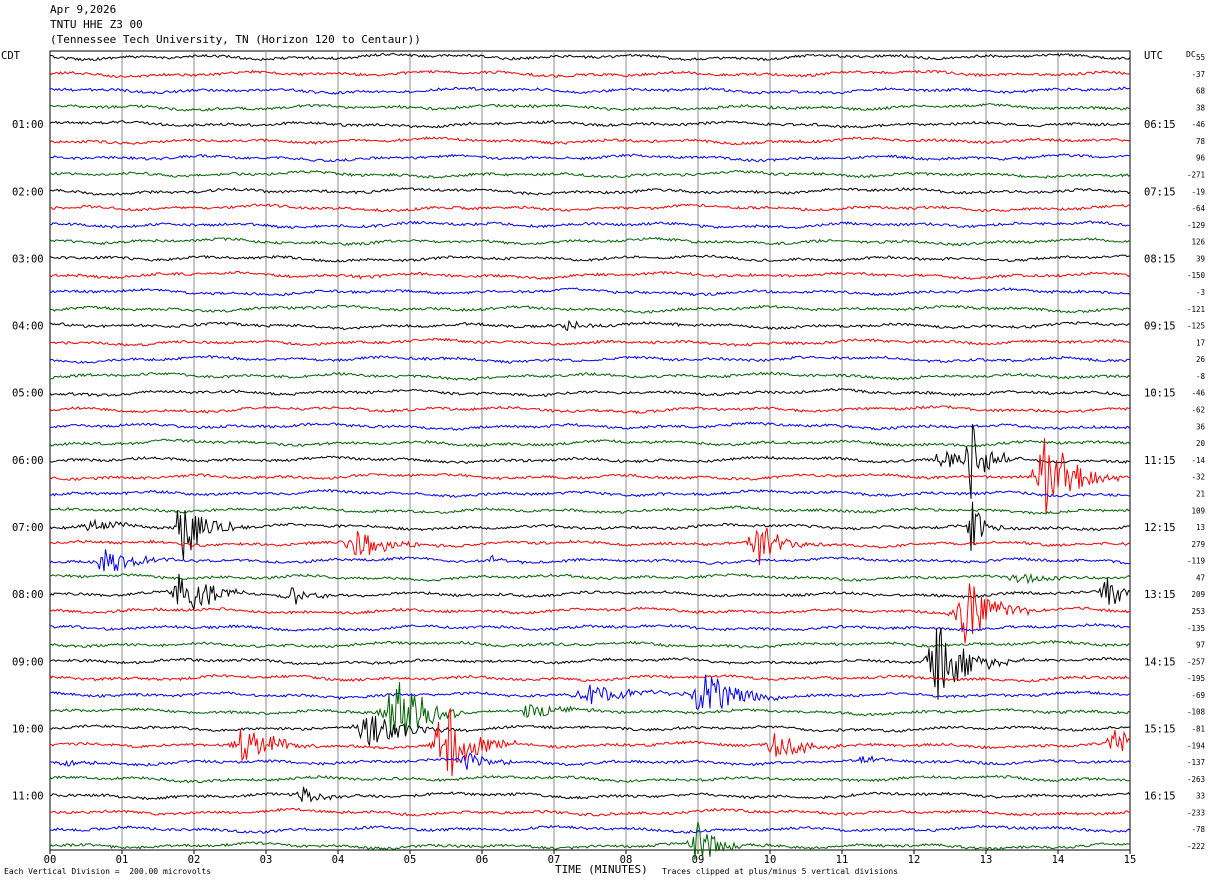 The width and height of the screenshot is (1210, 886). Describe the element at coordinates (1196, 712) in the screenshot. I see `dc-offset-40: -108` at that location.